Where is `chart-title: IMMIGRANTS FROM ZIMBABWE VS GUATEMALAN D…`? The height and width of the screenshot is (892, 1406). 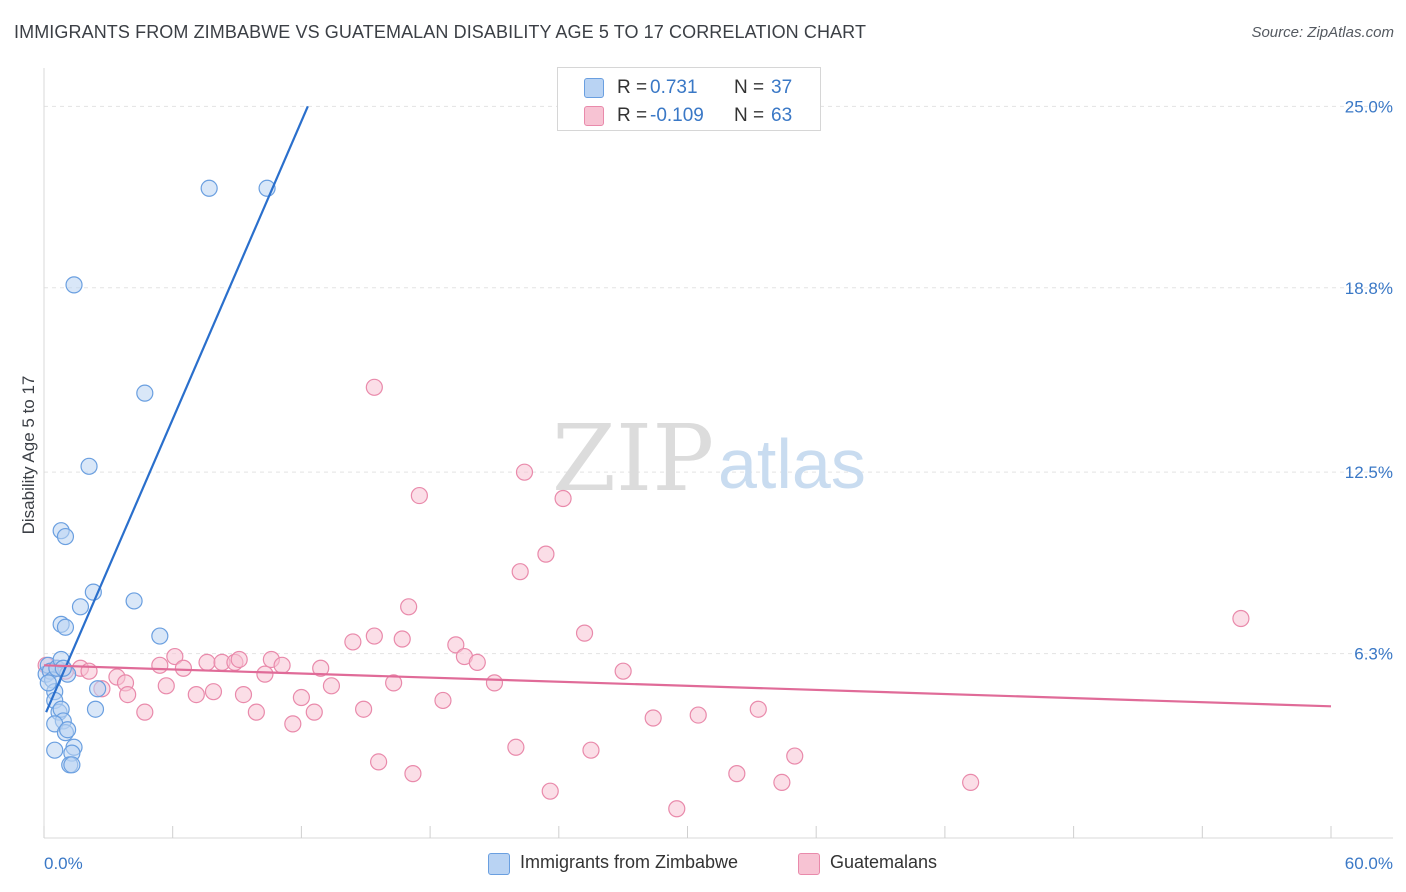 chart-title: IMMIGRANTS FROM ZIMBABWE VS GUATEMALAN D… is located at coordinates (440, 32).